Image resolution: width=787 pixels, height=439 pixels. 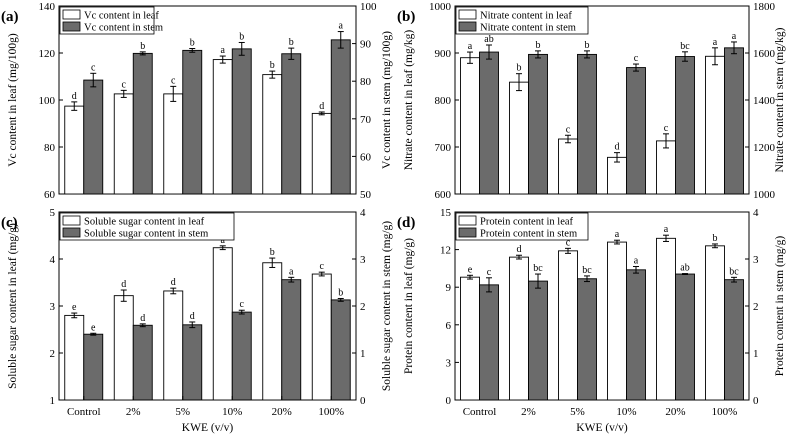 I want to click on left-tick-label: 600, so click(x=443, y=195).